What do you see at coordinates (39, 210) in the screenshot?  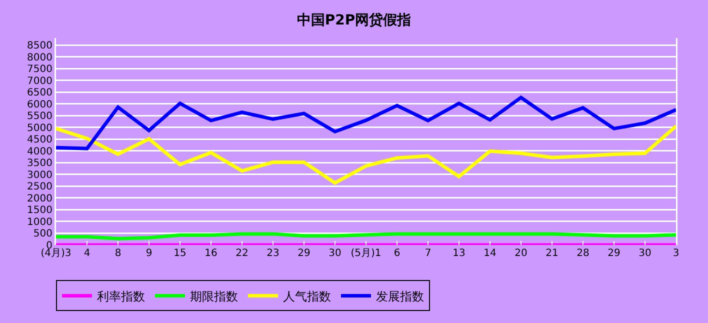 I see `y-tick-label: 1500` at bounding box center [39, 210].